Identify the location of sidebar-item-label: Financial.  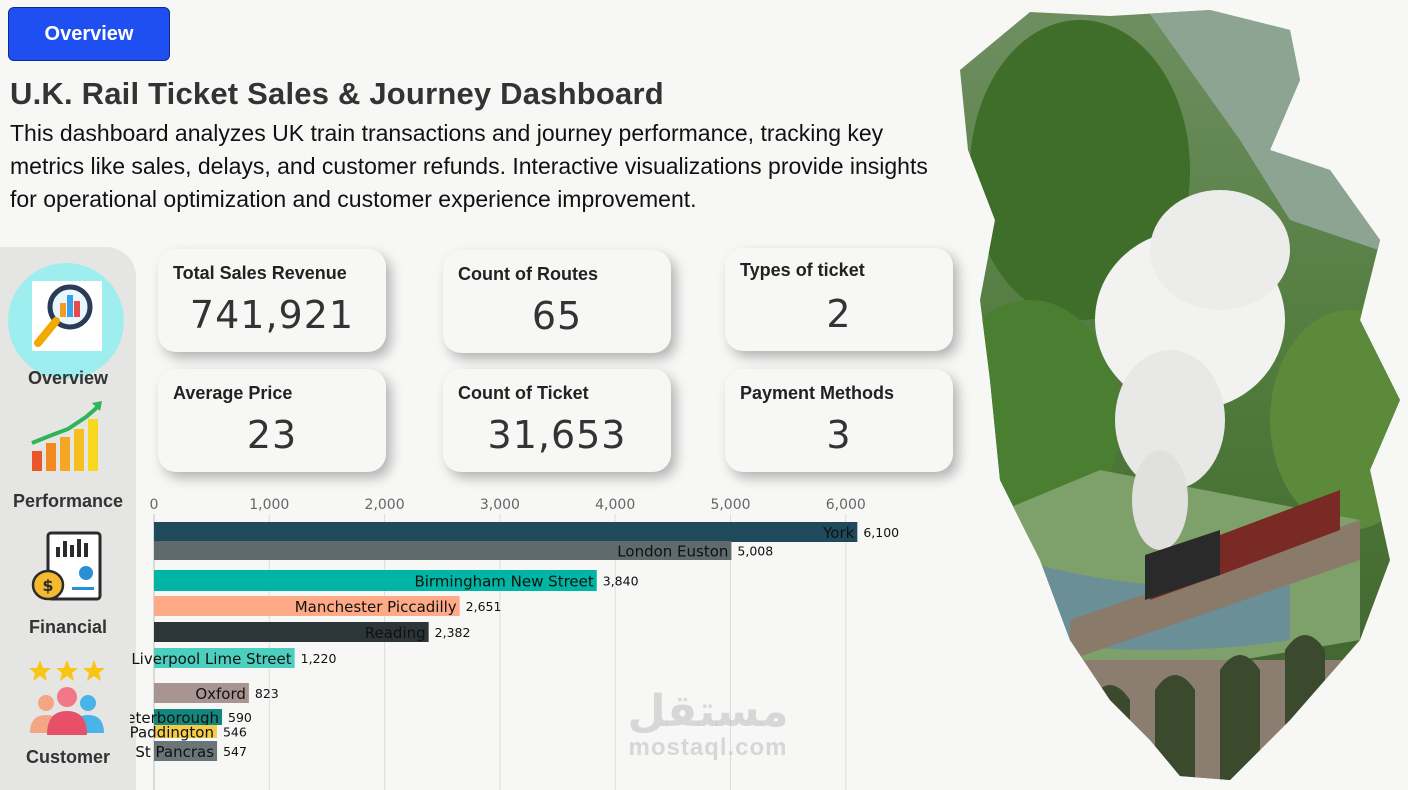
(68, 627).